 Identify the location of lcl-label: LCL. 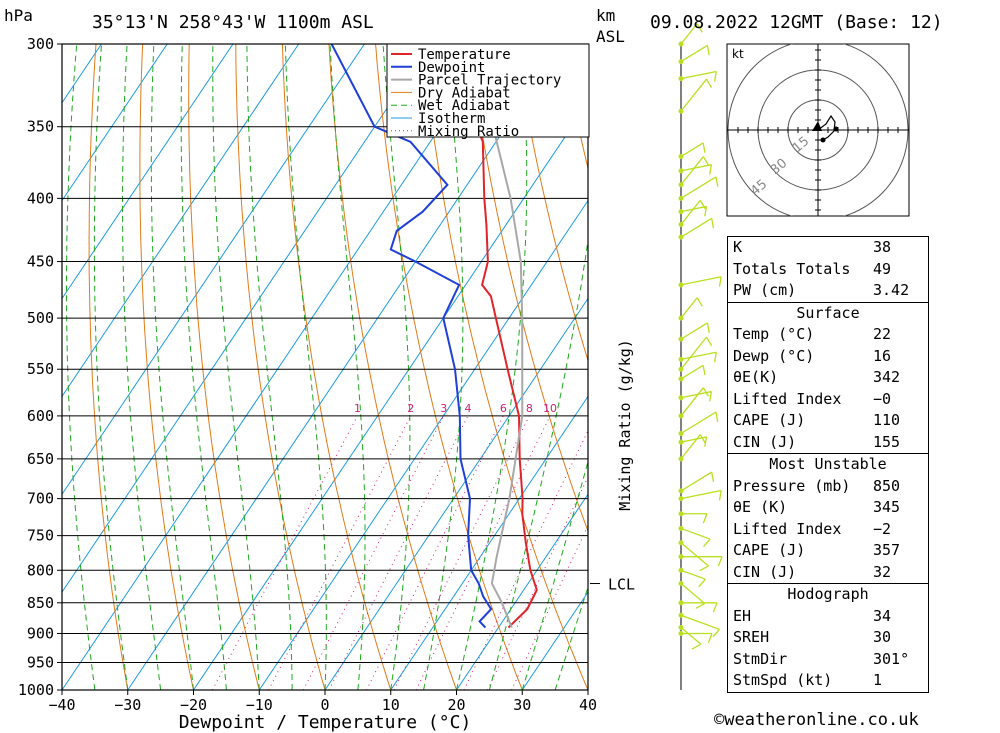
(621, 585).